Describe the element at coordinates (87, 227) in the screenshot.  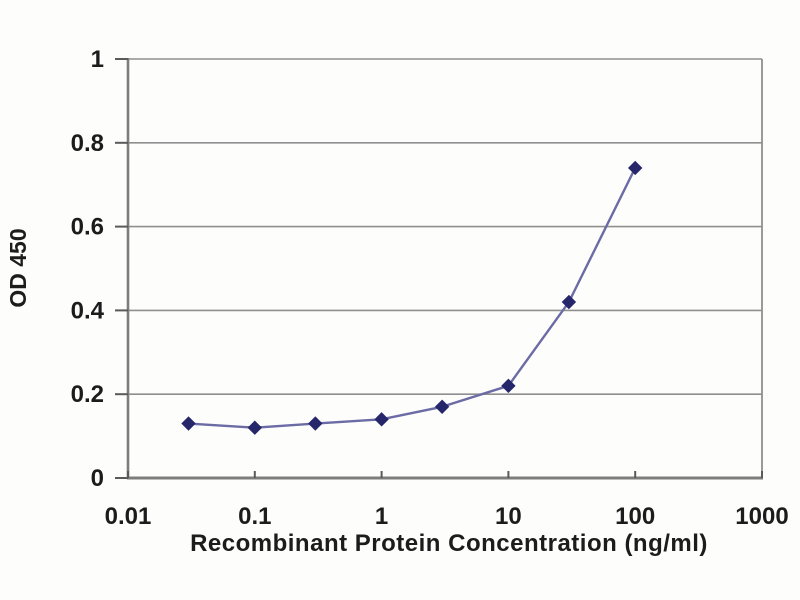
I see `y-tick-label: 0.6` at that location.